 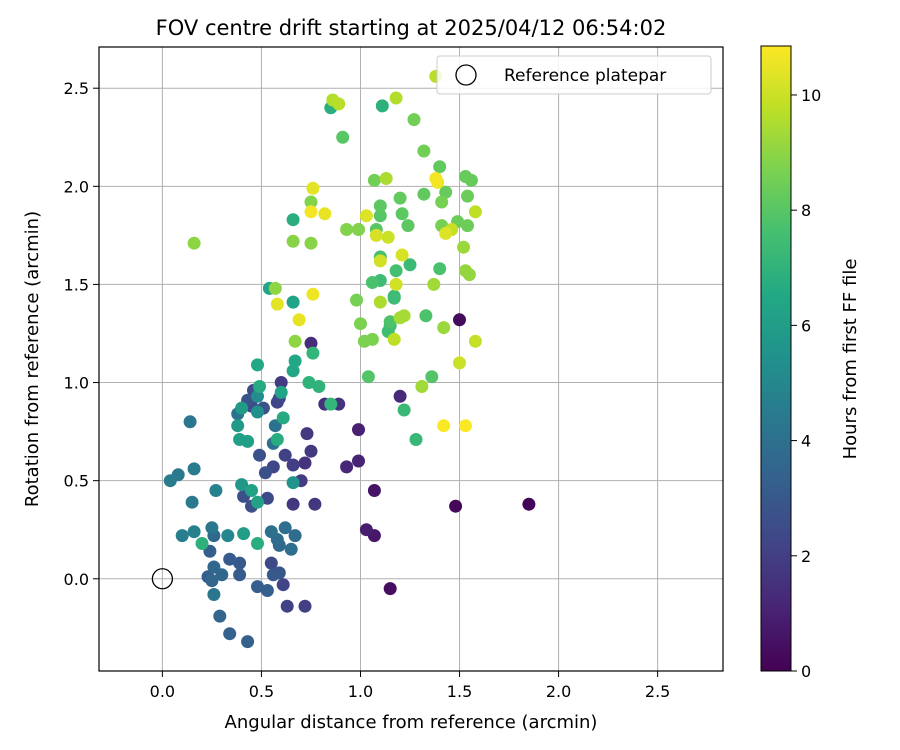 What do you see at coordinates (76, 186) in the screenshot?
I see `y-tick-label: 2.0` at bounding box center [76, 186].